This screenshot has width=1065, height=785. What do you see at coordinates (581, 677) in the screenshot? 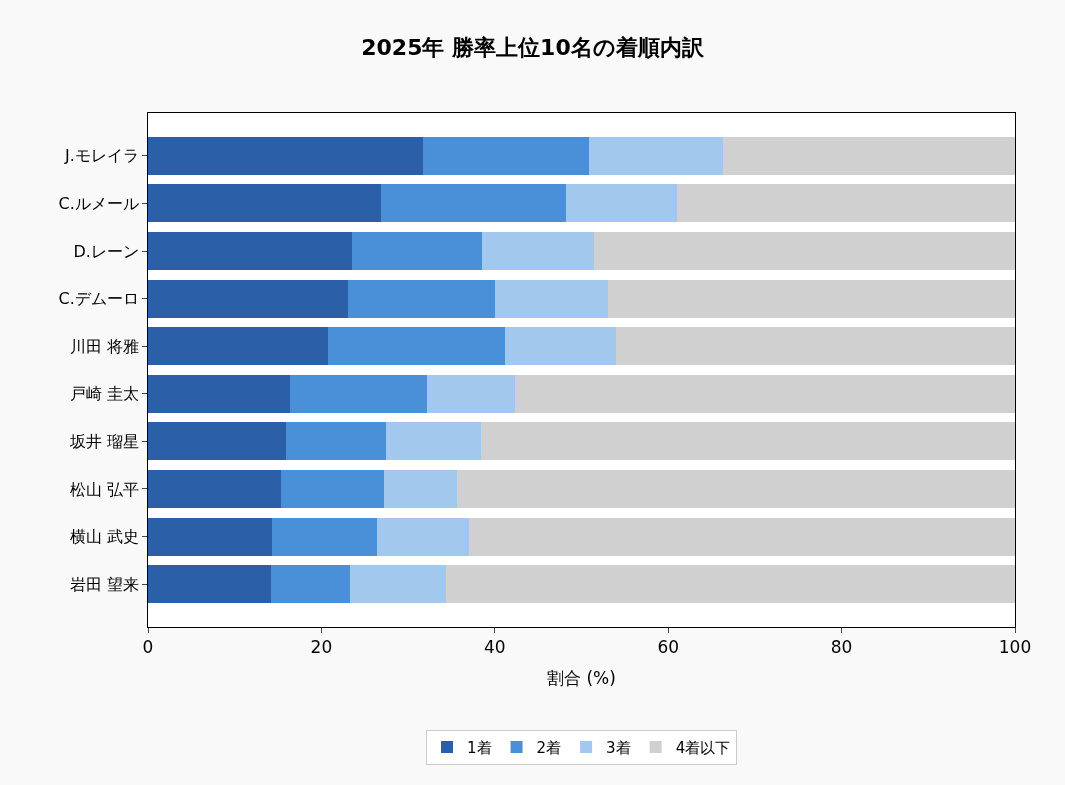
I see `x-axis-title: 割合 (%)` at bounding box center [581, 677].